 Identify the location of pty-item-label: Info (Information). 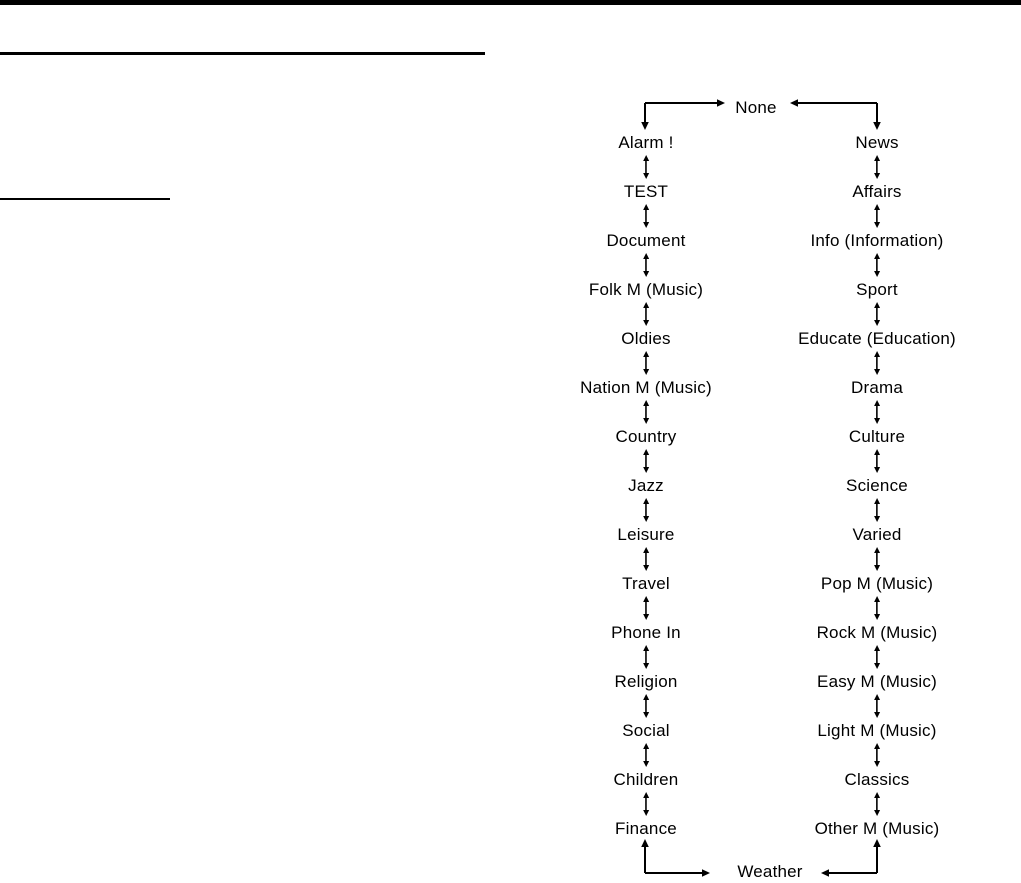
(877, 240).